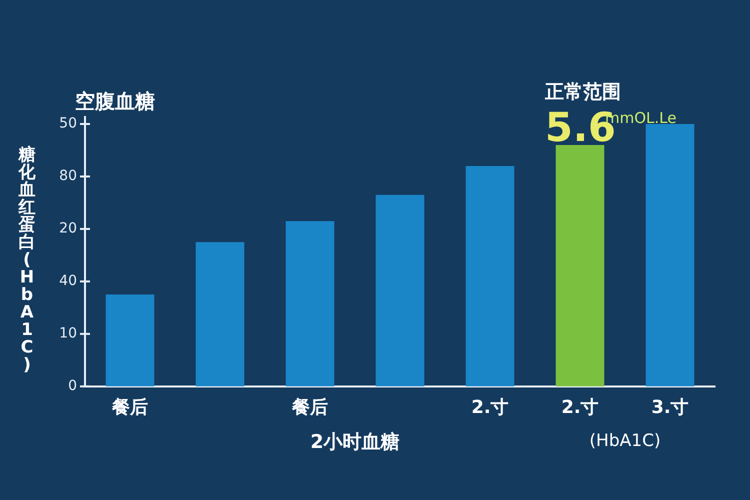  What do you see at coordinates (115, 101) in the screenshot?
I see `chart-title: 空腹血糖` at bounding box center [115, 101].